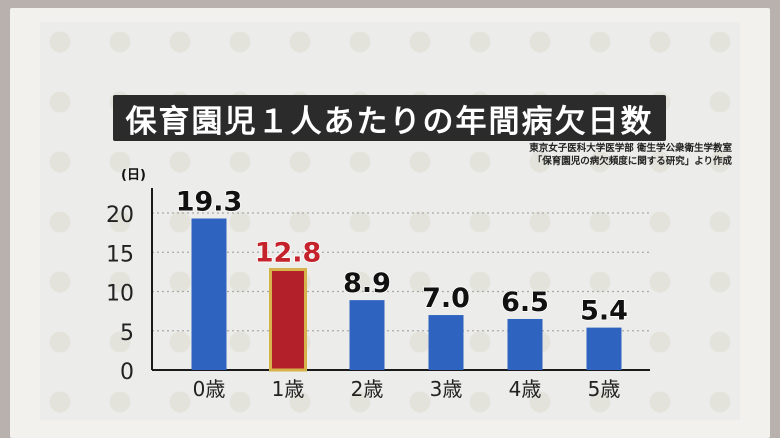 The width and height of the screenshot is (780, 438). What do you see at coordinates (446, 389) in the screenshot?
I see `x-tick-label: 3歳` at bounding box center [446, 389].